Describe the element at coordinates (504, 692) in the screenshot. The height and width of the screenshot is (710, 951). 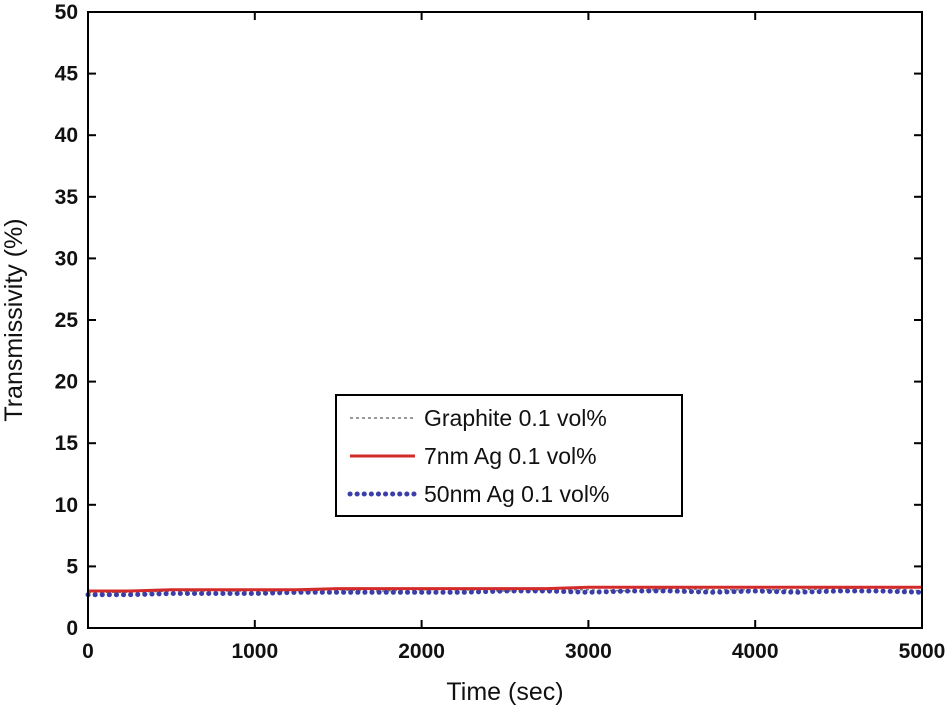
I see `x-axis-title: Time (sec)` at that location.